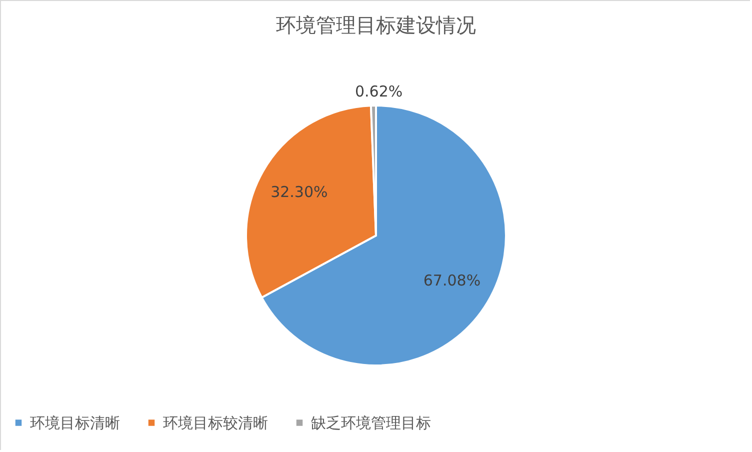 The width and height of the screenshot is (752, 452). What do you see at coordinates (371, 423) in the screenshot?
I see `legend-label: 缺乏环境管理目标` at bounding box center [371, 423].